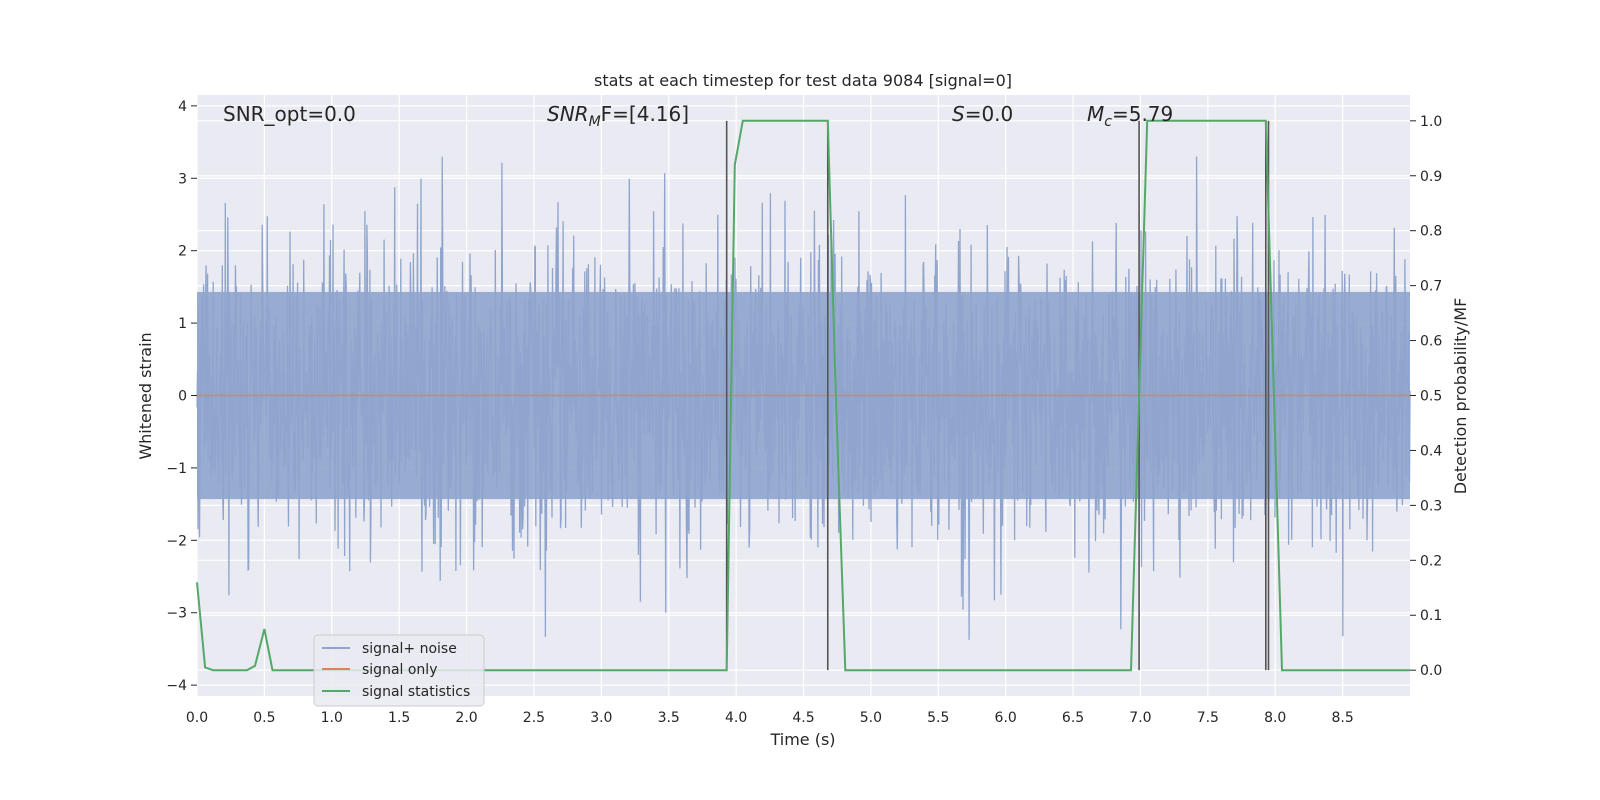 The image size is (1600, 800). What do you see at coordinates (1130, 116) in the screenshot?
I see `annotation-mc: Mc=5.79` at bounding box center [1130, 116].